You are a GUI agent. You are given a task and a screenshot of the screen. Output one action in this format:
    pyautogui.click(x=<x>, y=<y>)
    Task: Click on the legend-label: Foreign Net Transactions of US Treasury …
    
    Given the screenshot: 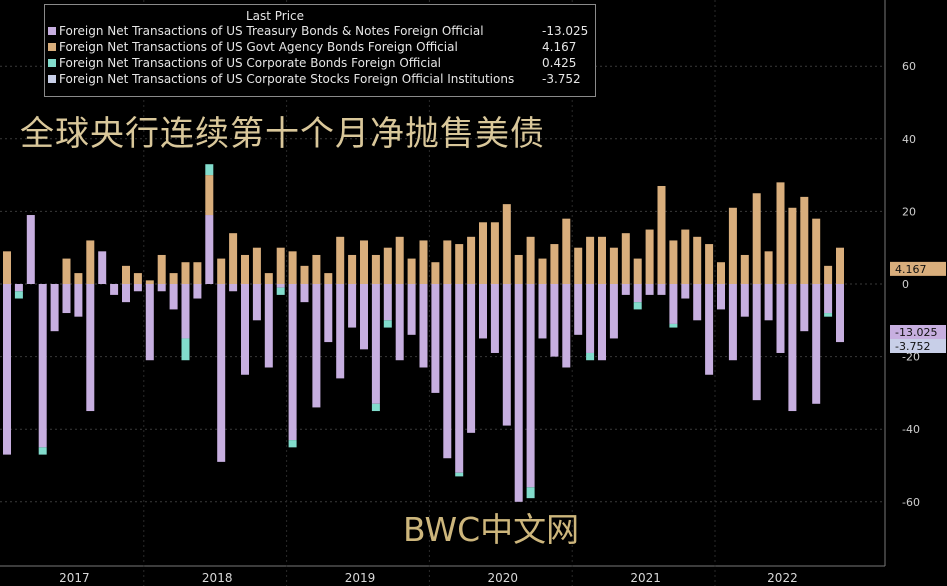 What is the action you would take?
    pyautogui.click(x=271, y=31)
    